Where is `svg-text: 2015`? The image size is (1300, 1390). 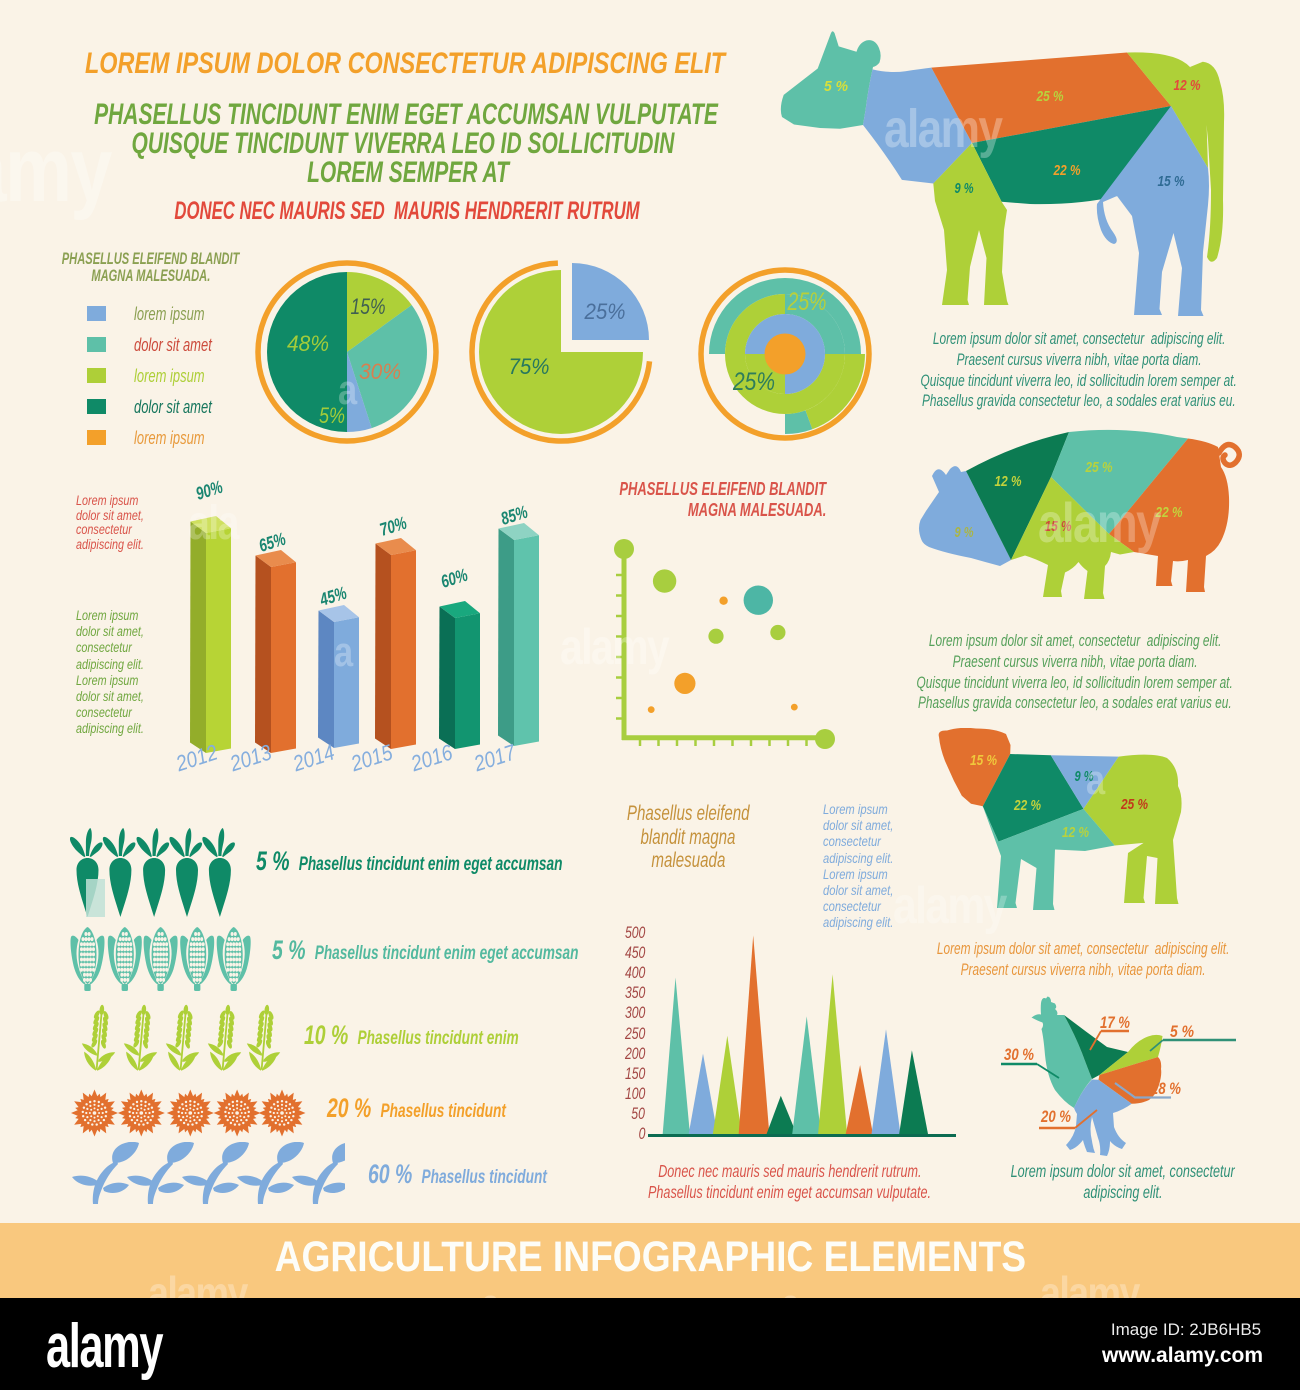 svg-text: 2015 is located at coordinates (371, 757).